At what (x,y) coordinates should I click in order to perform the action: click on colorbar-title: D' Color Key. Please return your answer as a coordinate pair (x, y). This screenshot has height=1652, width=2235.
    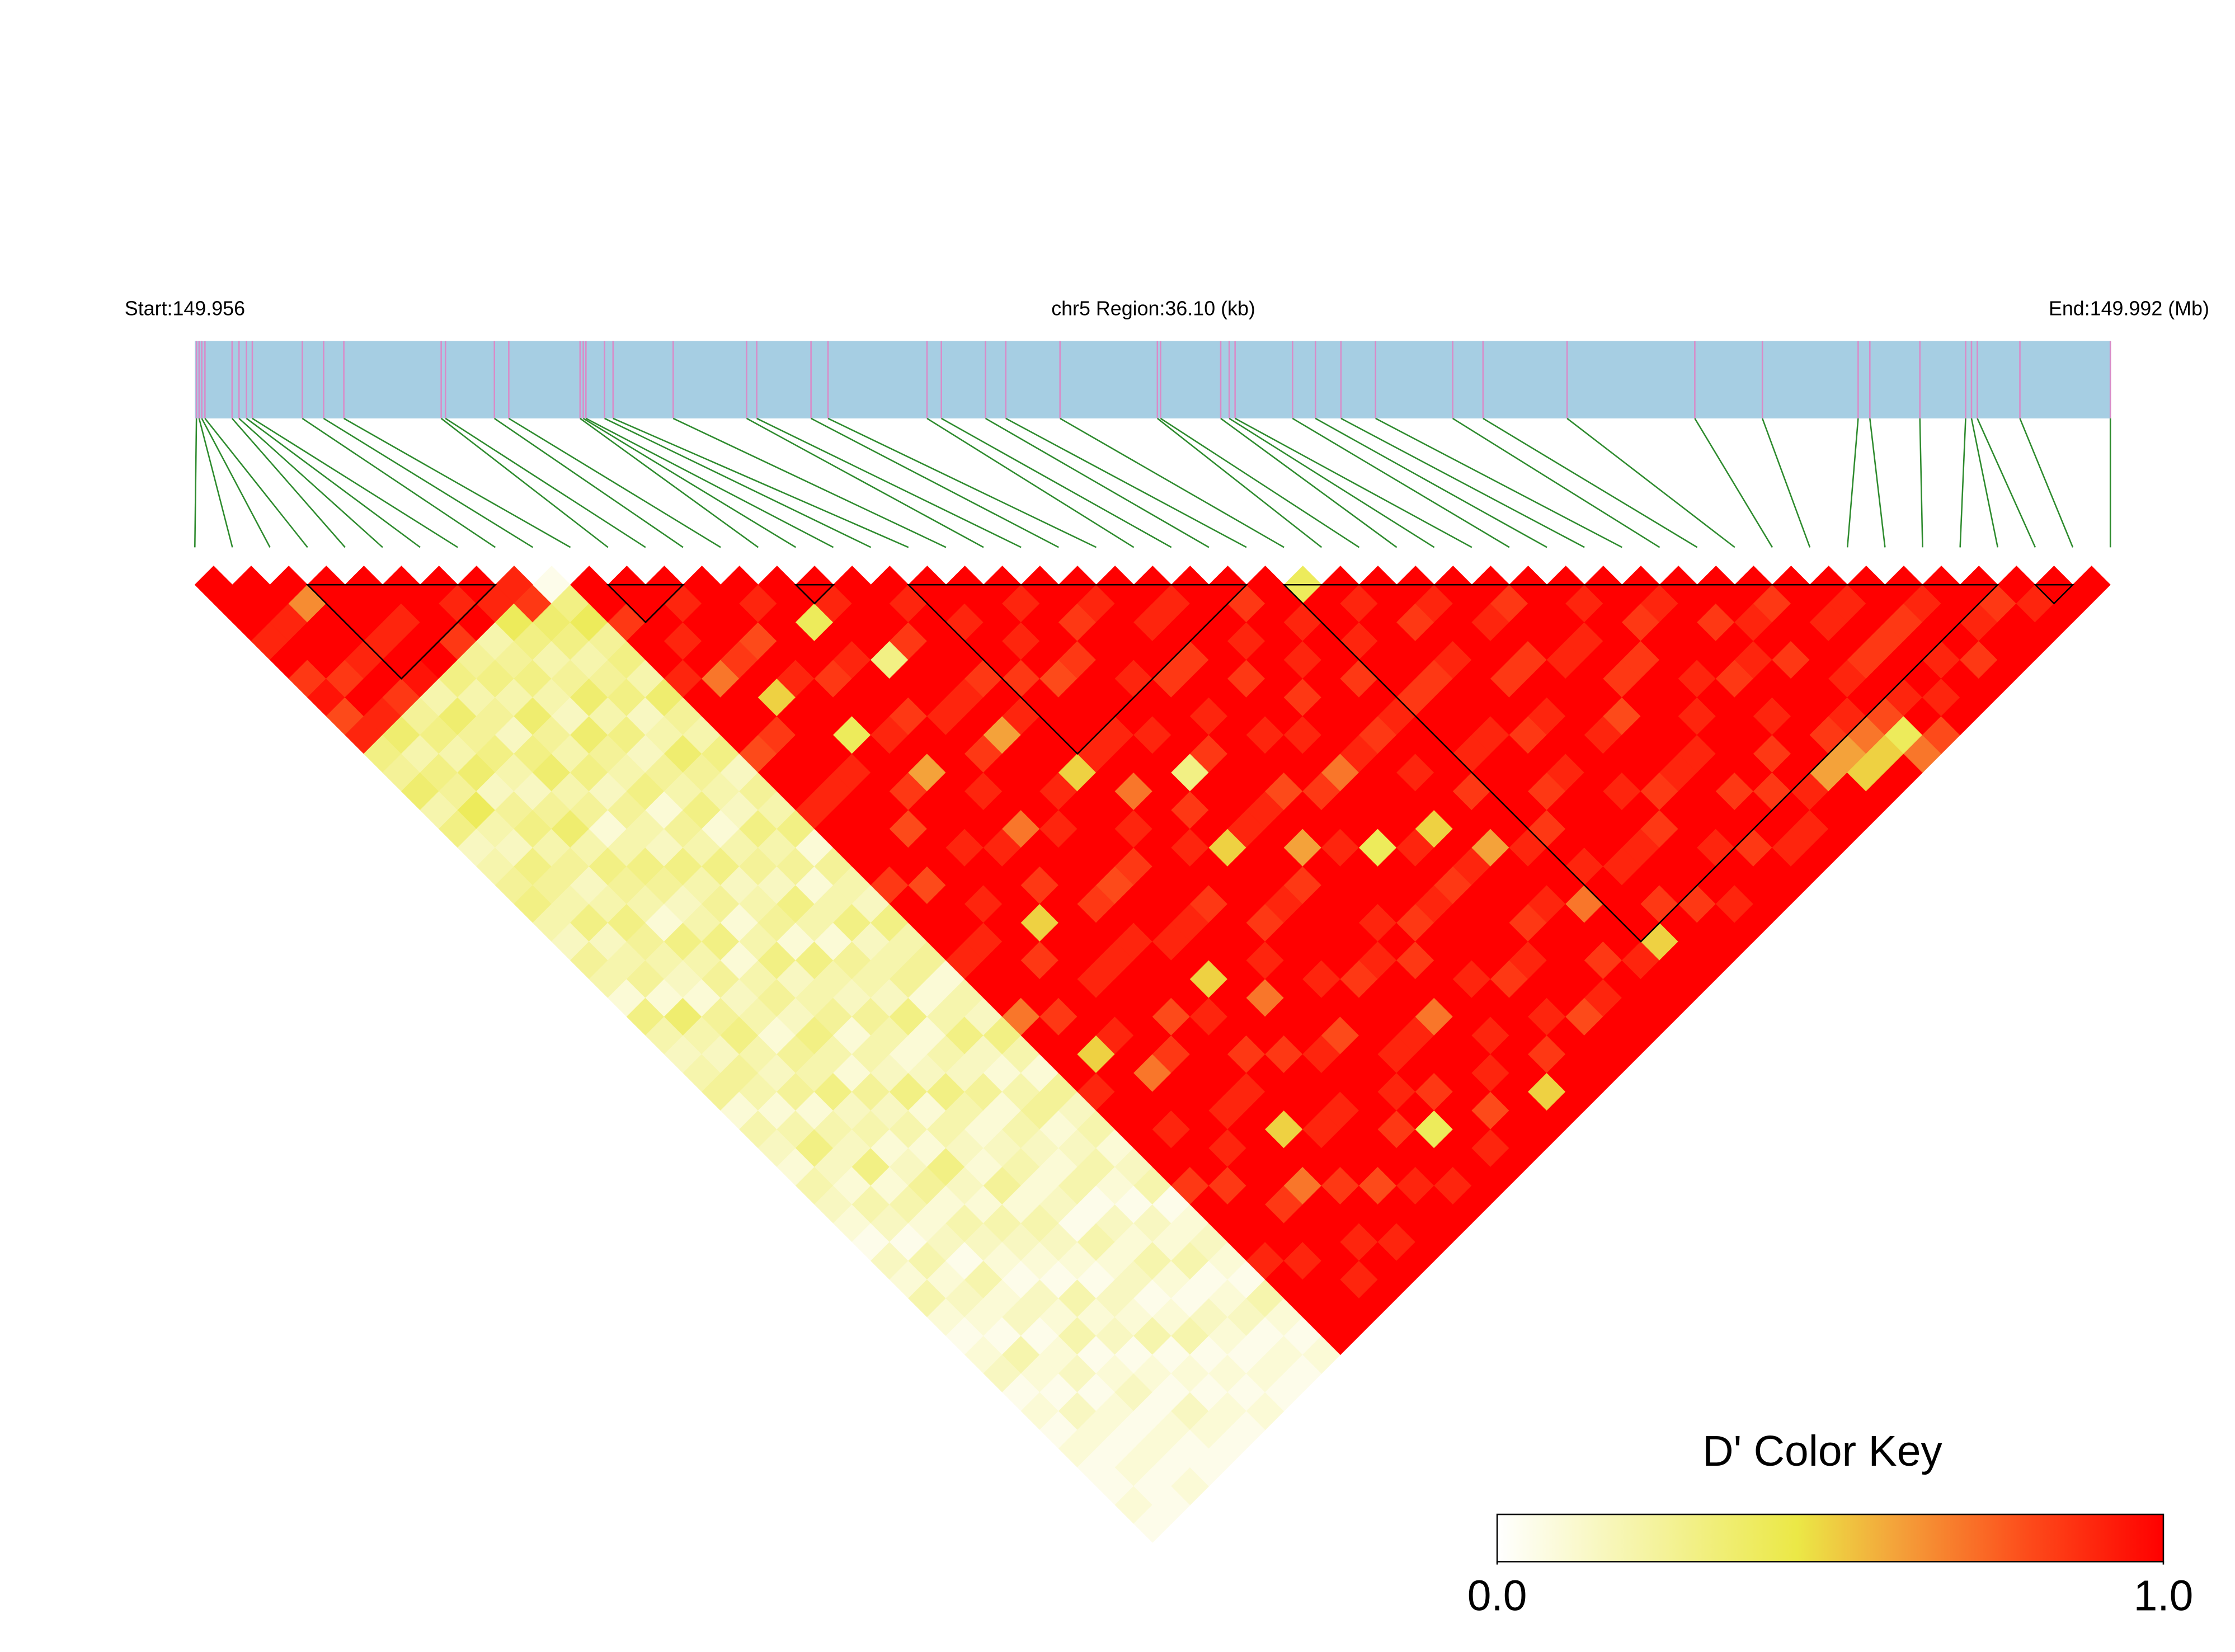
    Looking at the image, I should click on (1822, 1451).